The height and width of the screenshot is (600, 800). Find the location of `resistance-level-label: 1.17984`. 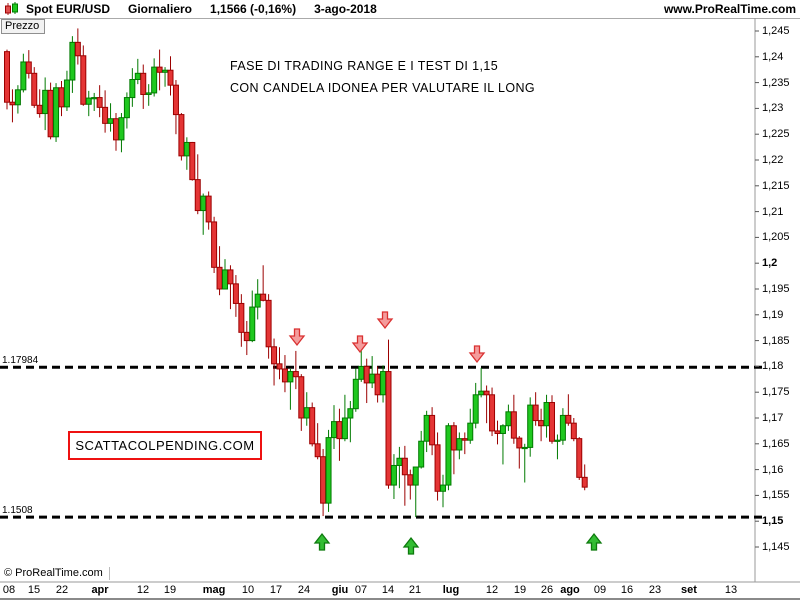

resistance-level-label: 1.17984 is located at coordinates (20, 361).